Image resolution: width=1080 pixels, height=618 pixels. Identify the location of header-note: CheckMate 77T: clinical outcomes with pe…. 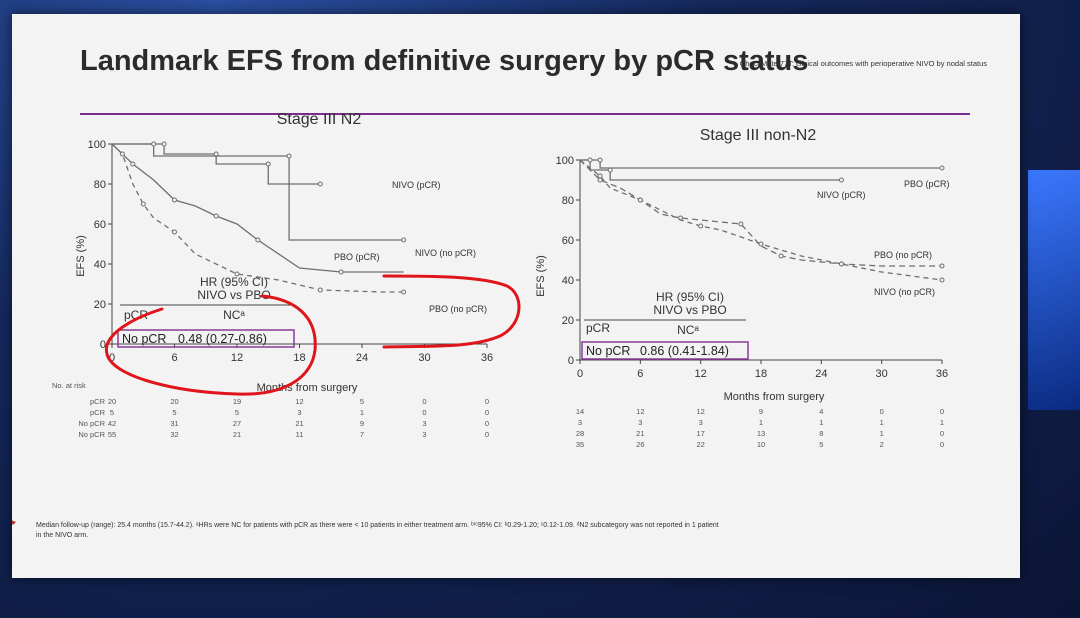
(863, 63).